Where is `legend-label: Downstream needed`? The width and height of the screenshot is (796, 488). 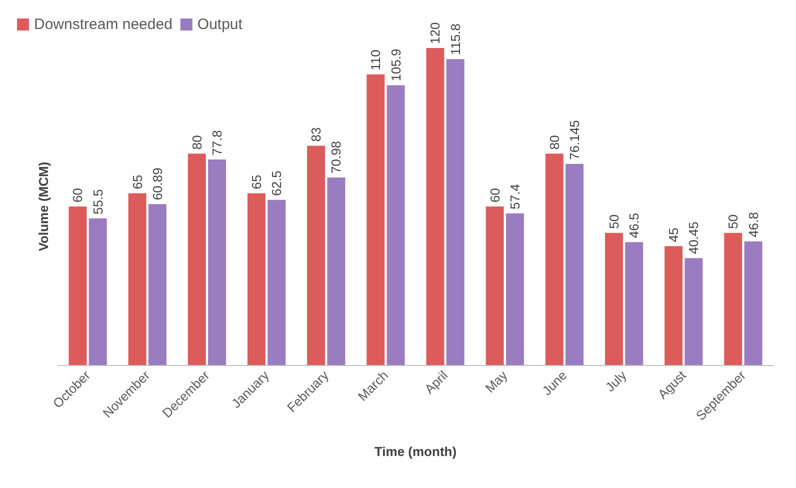 legend-label: Downstream needed is located at coordinates (103, 24).